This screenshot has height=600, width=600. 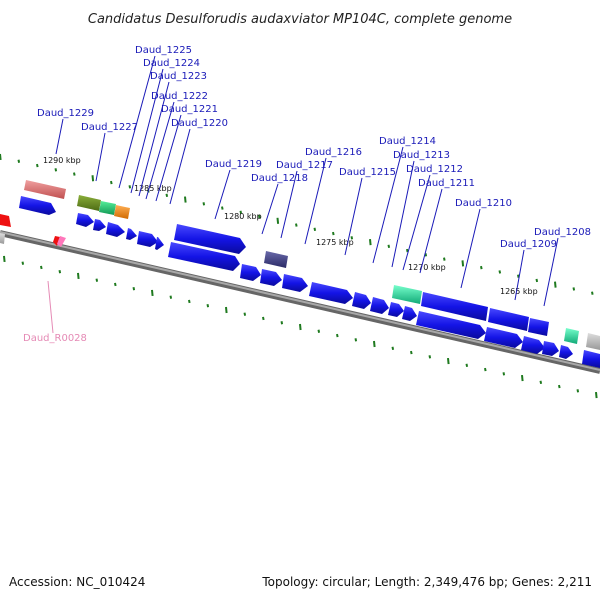 What do you see at coordinates (276, 259) in the screenshot?
I see `gene-slate` at bounding box center [276, 259].